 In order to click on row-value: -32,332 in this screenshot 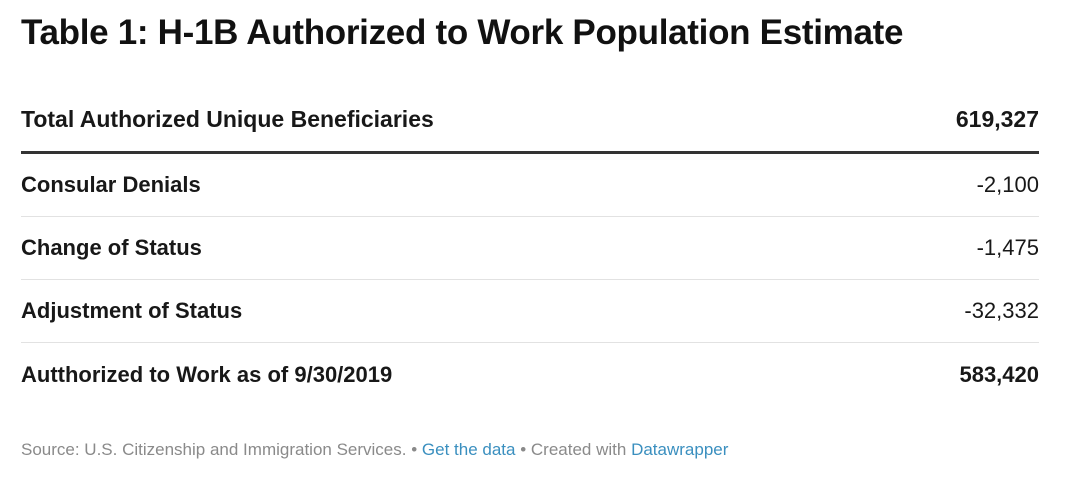, I will do `click(1001, 310)`.